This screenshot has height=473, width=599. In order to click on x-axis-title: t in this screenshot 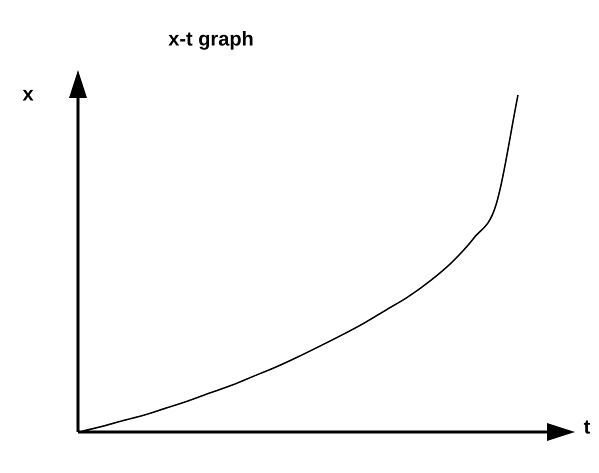, I will do `click(587, 427)`.